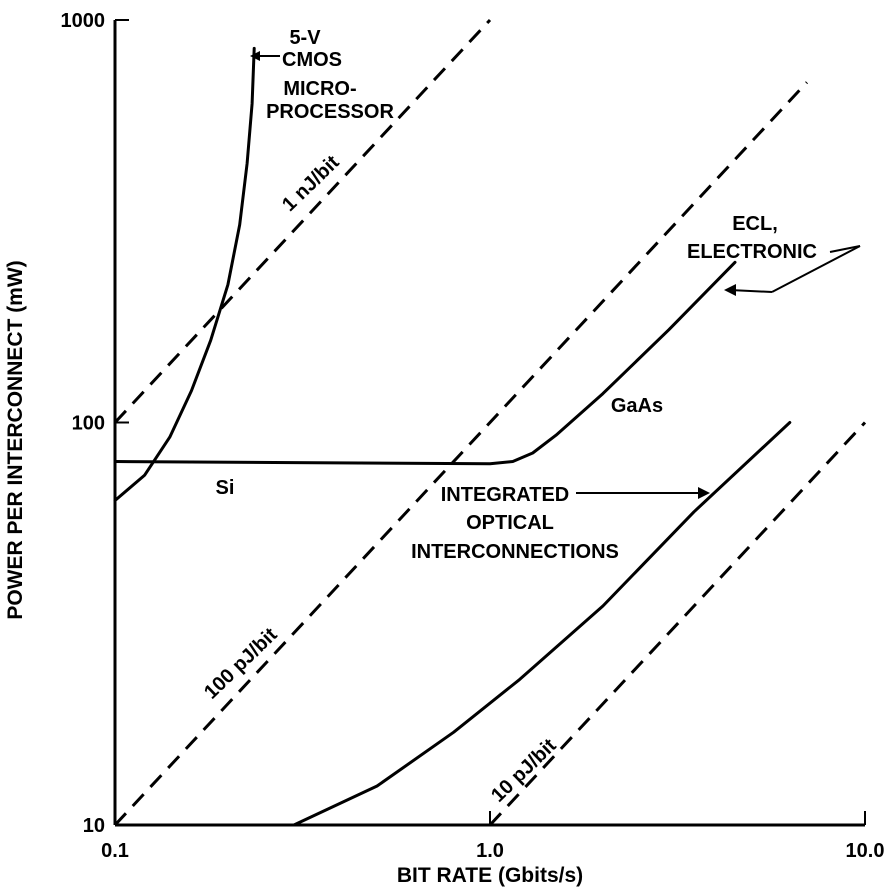  I want to click on cmos-label-line-1: 5-V, so click(305, 38).